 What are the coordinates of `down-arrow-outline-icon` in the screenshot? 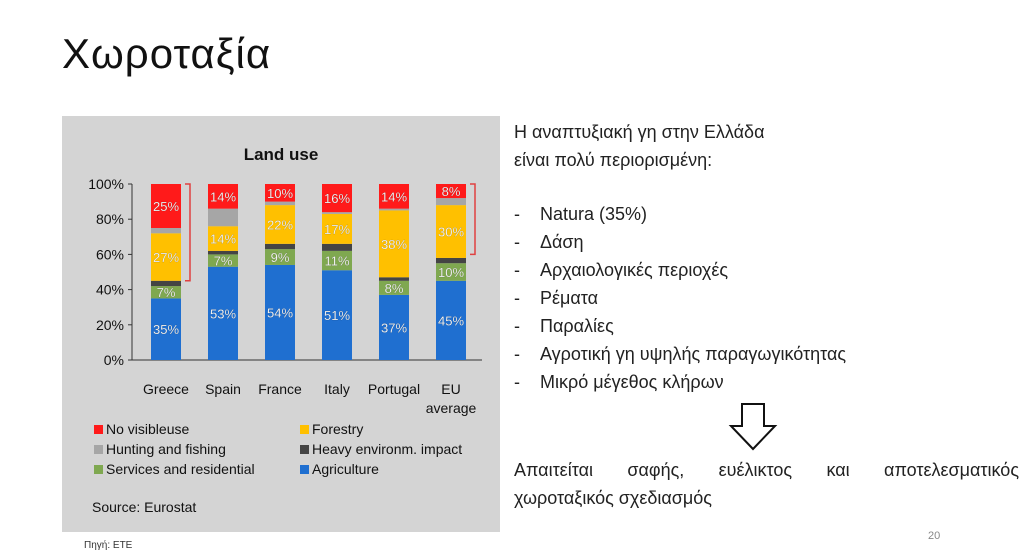 It's located at (753, 427).